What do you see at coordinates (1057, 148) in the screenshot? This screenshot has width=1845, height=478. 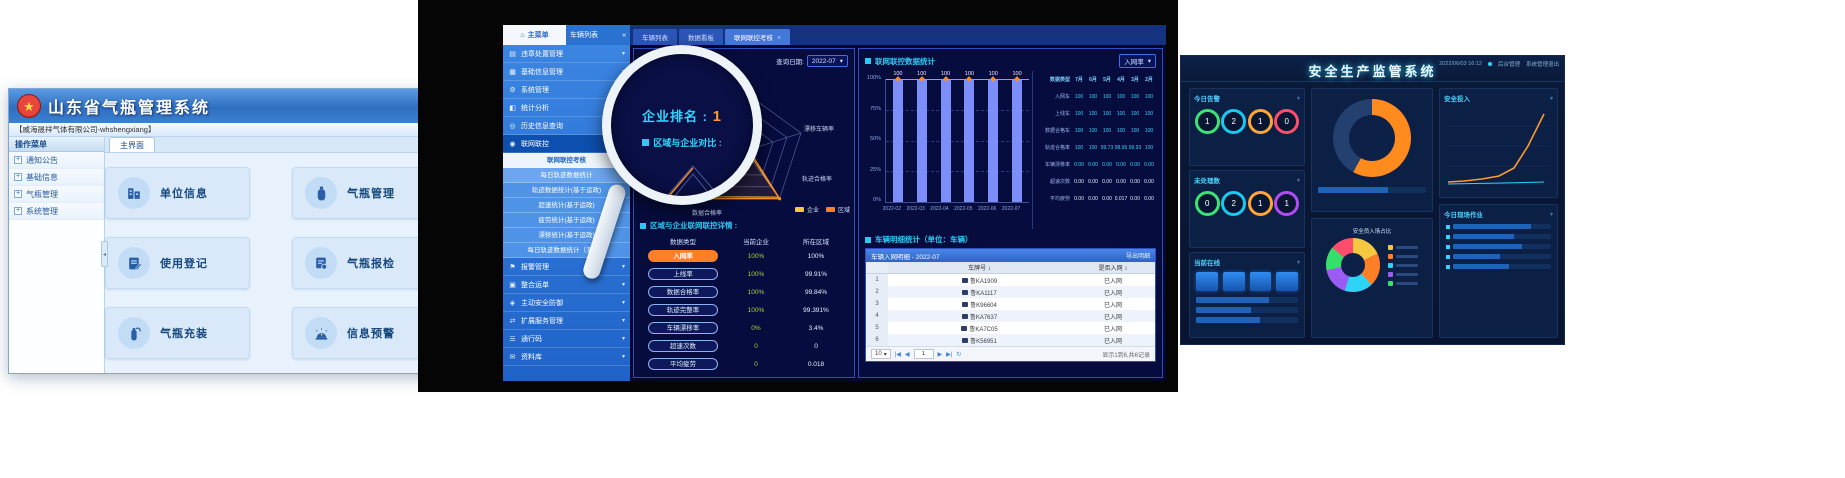 I see `row-label: 轨迹合格率` at bounding box center [1057, 148].